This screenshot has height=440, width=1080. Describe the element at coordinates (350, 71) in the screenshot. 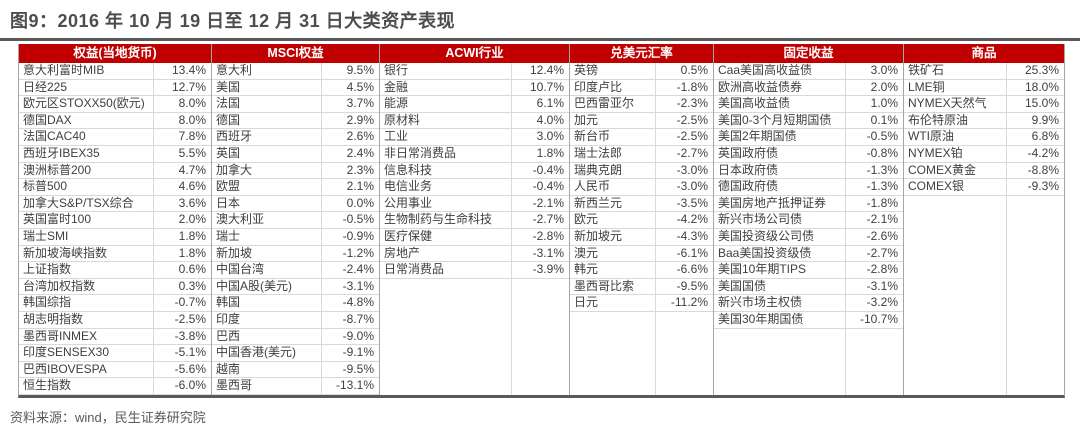

I see `asset-value-cell: 9.5%` at that location.